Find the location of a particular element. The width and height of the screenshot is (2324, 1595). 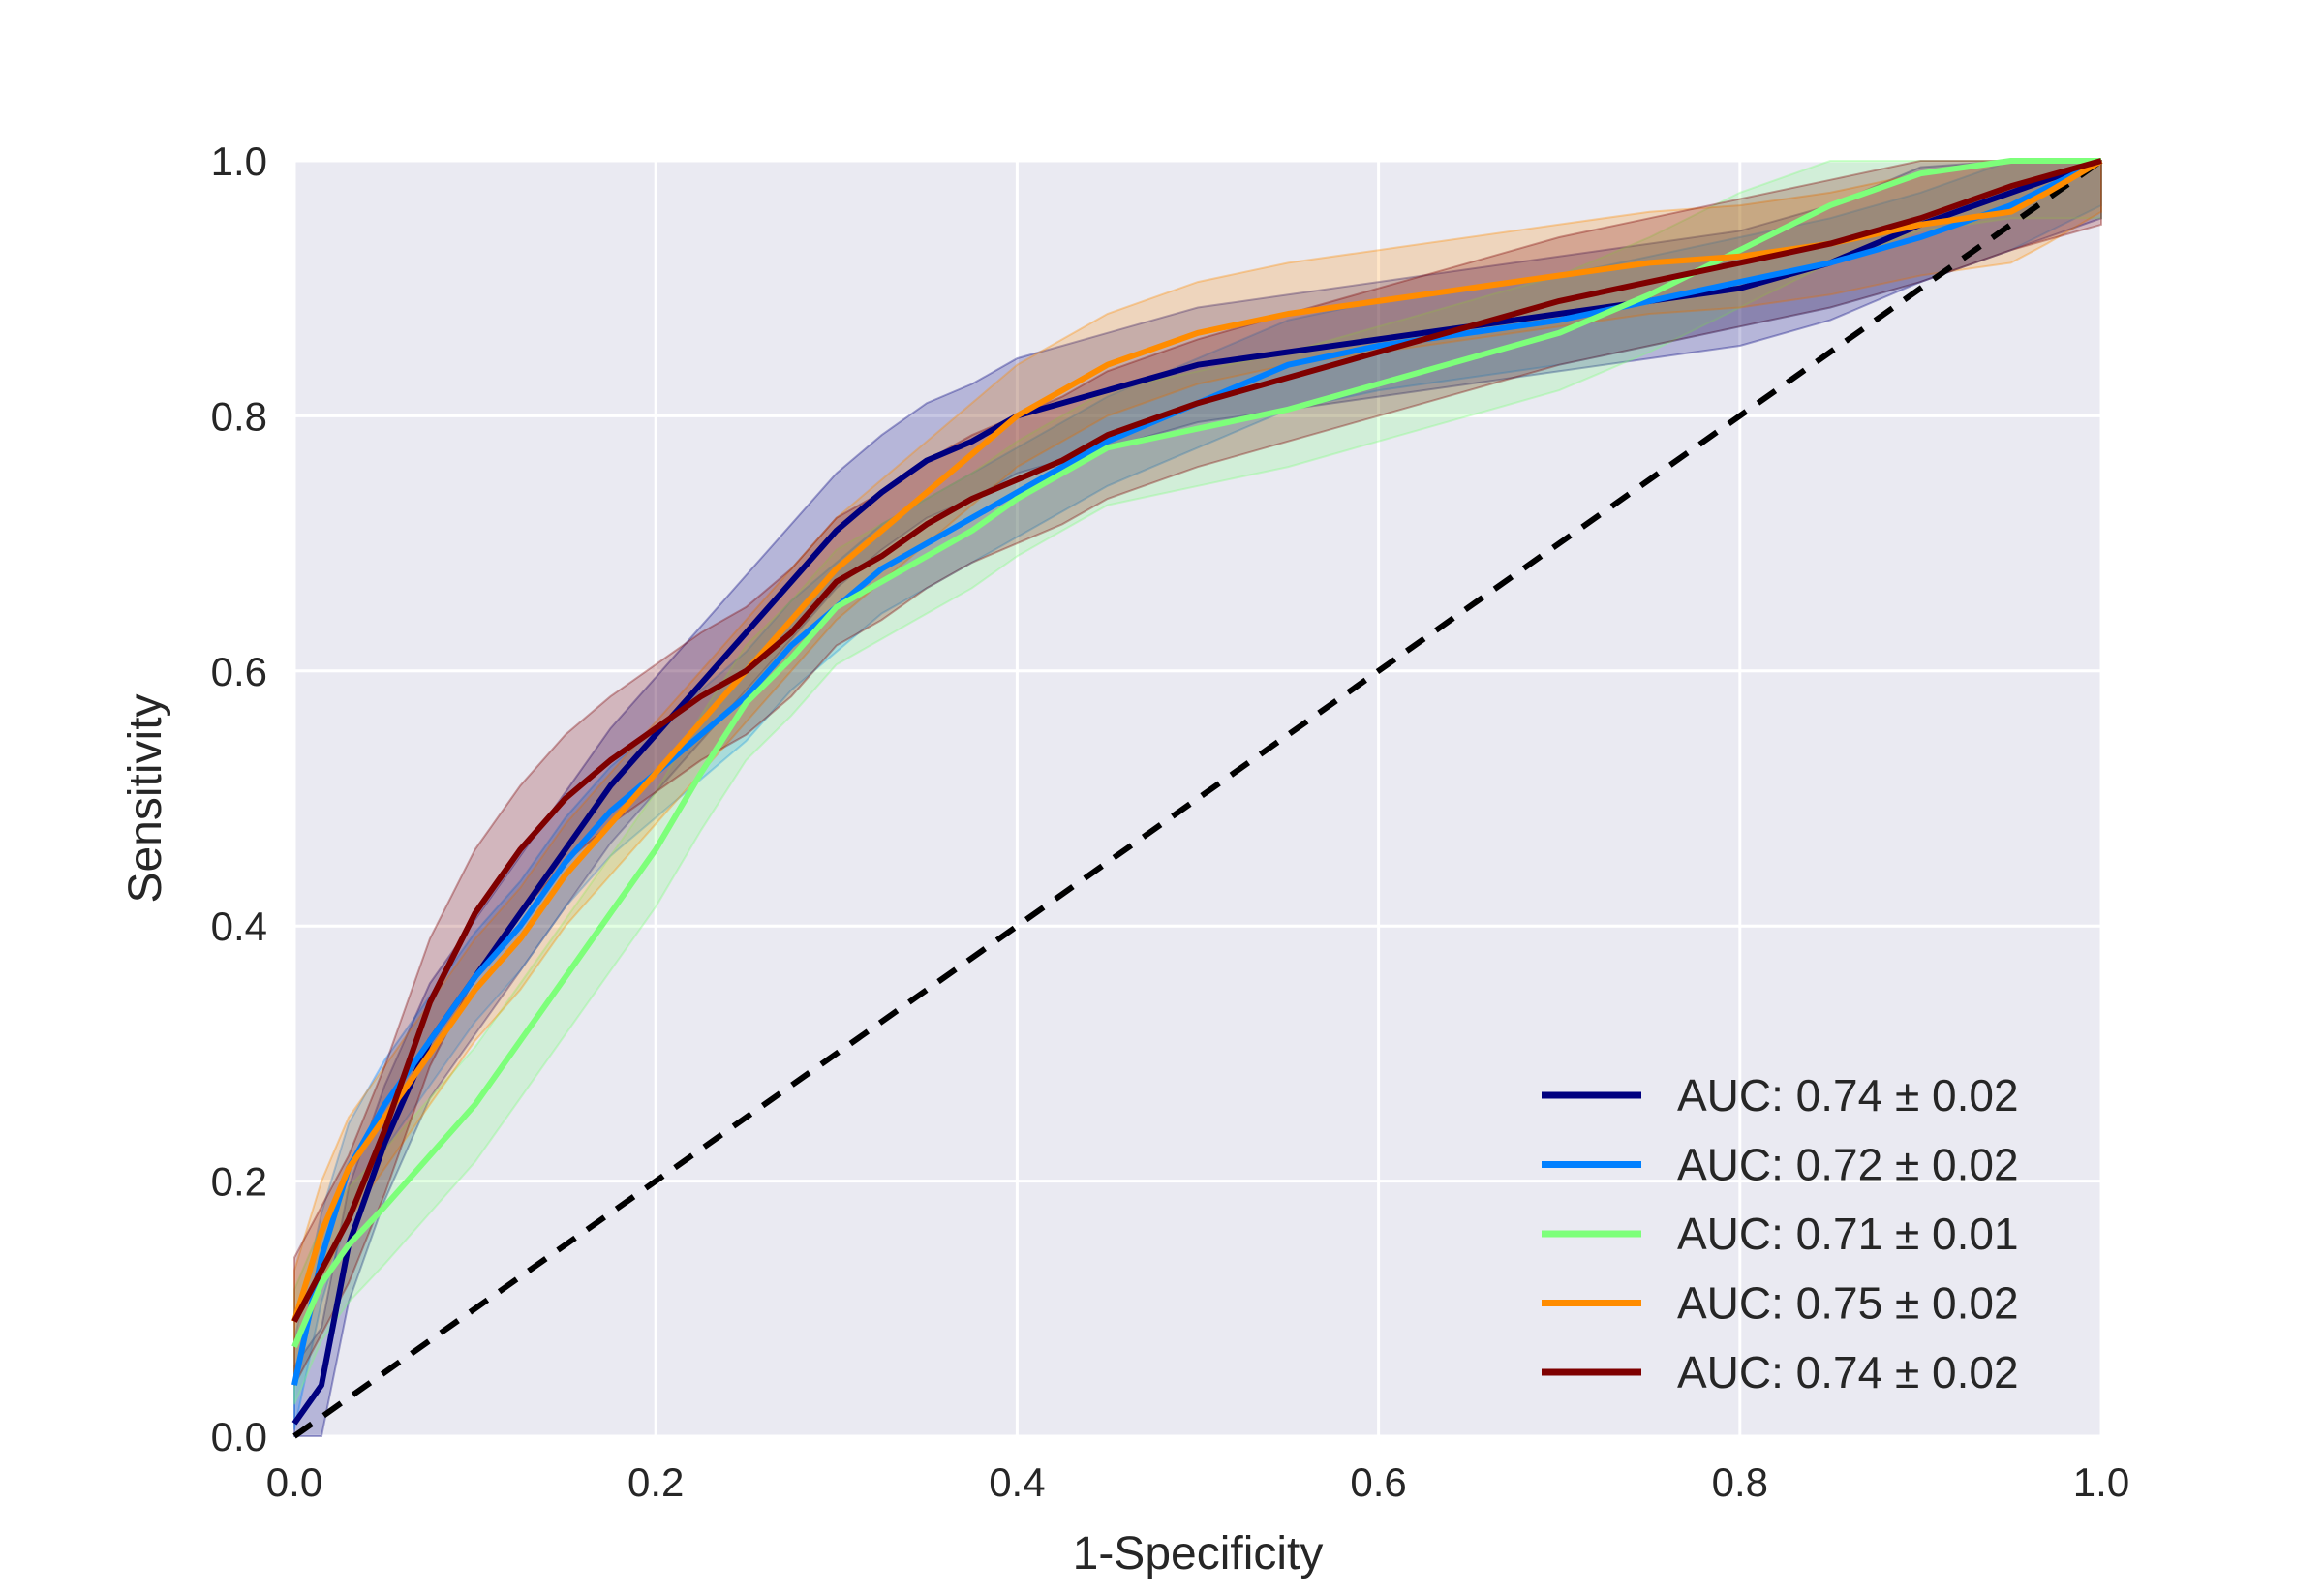

x-tick-label: 0.6 is located at coordinates (1378, 1482).